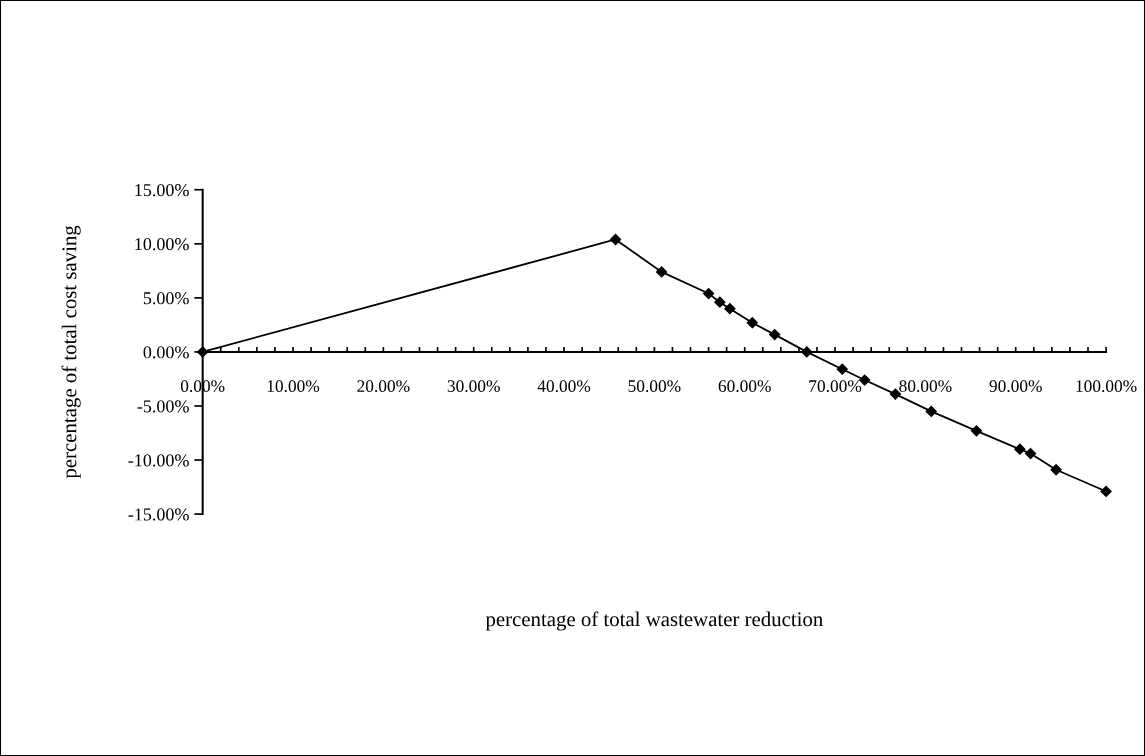 The image size is (1145, 756). I want to click on x-tick-label: 50.00%, so click(654, 386).